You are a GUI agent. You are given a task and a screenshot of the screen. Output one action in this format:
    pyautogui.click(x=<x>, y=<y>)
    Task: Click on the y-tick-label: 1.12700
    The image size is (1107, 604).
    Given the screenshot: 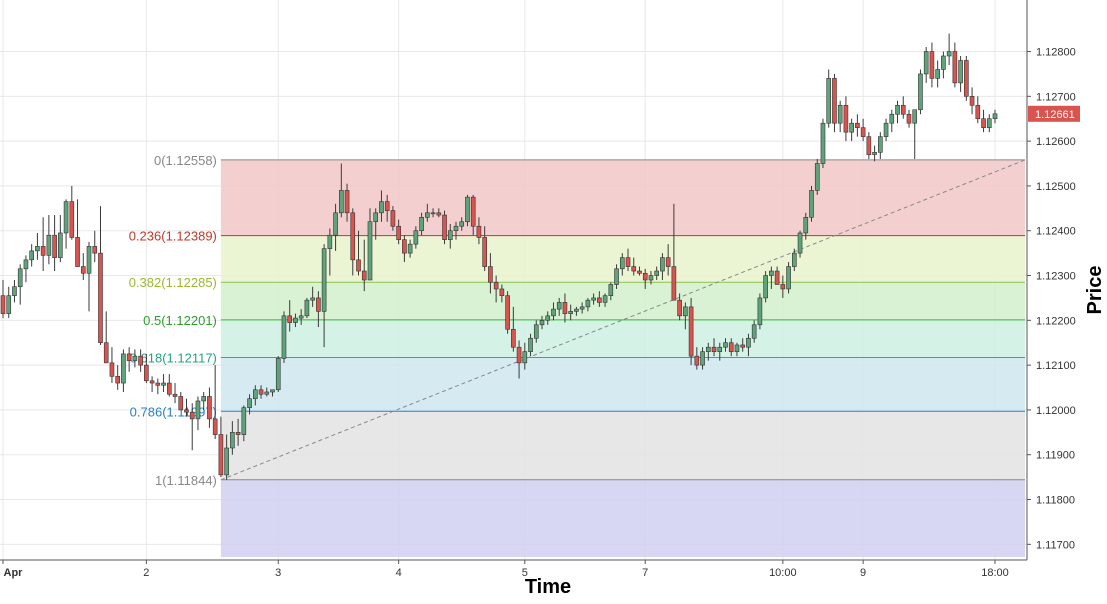 What is the action you would take?
    pyautogui.click(x=1056, y=97)
    